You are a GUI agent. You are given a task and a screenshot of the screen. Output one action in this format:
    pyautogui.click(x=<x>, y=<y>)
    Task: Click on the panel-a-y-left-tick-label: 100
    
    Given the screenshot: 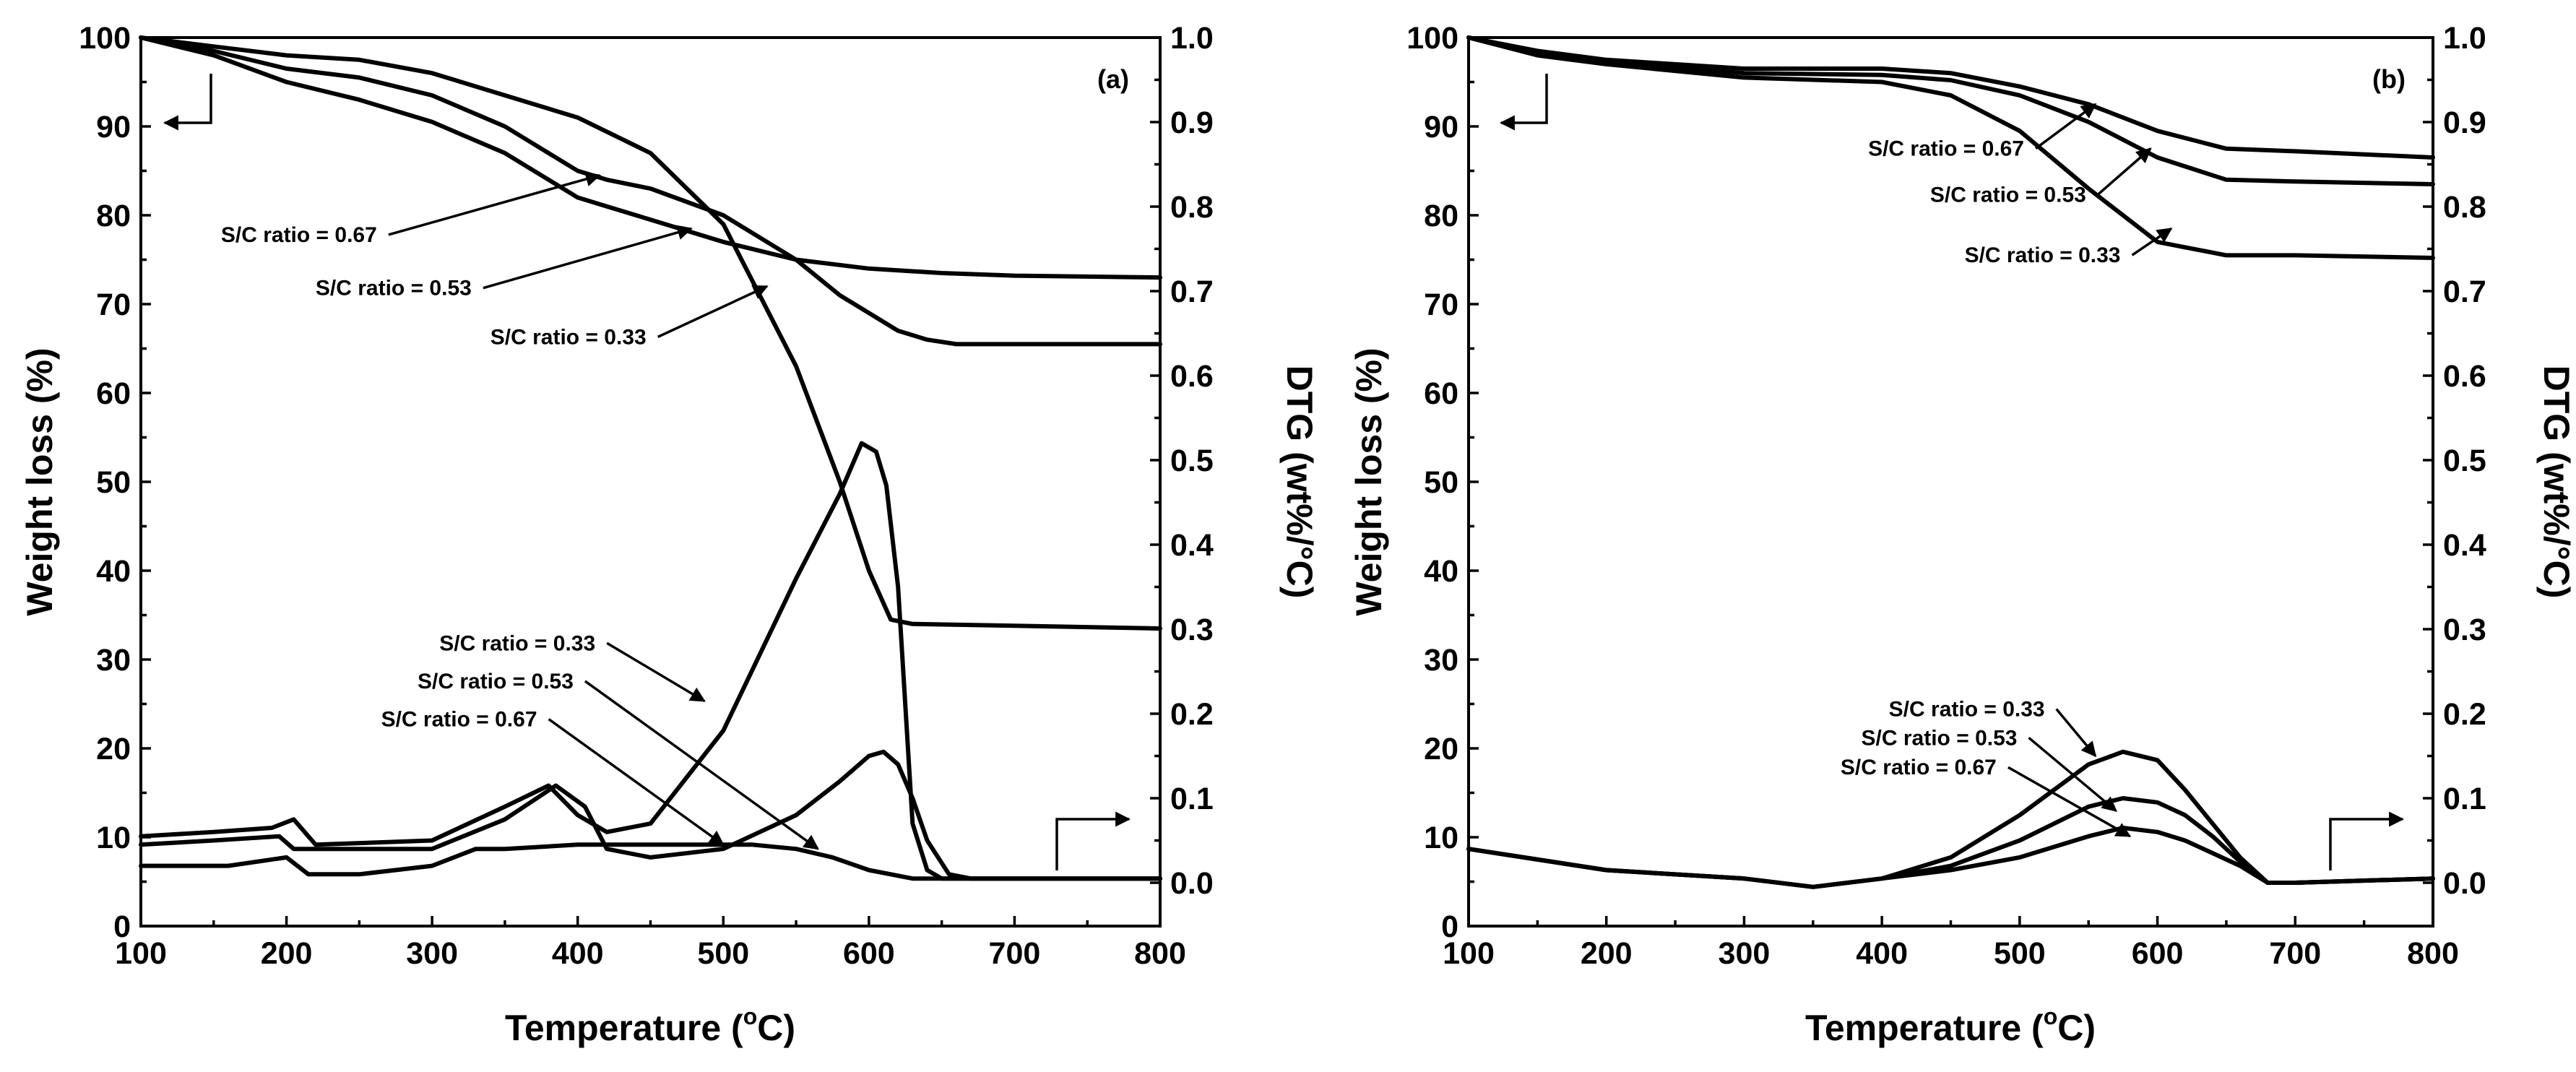 What is the action you would take?
    pyautogui.click(x=105, y=38)
    